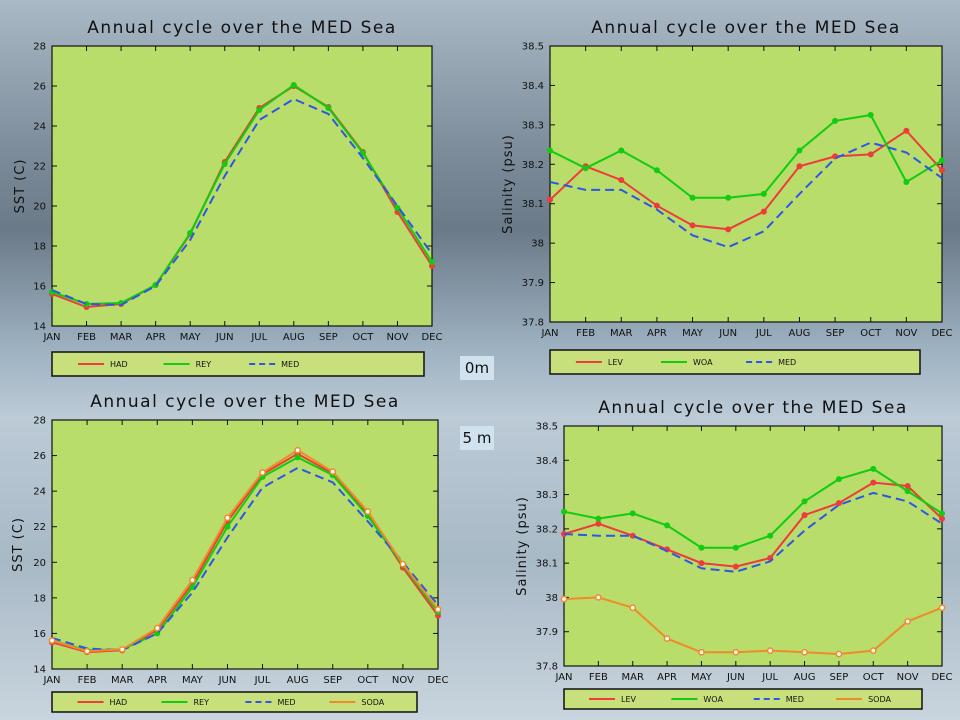  Describe the element at coordinates (713, 699) in the screenshot. I see `legend-label-woa: WOA` at that location.